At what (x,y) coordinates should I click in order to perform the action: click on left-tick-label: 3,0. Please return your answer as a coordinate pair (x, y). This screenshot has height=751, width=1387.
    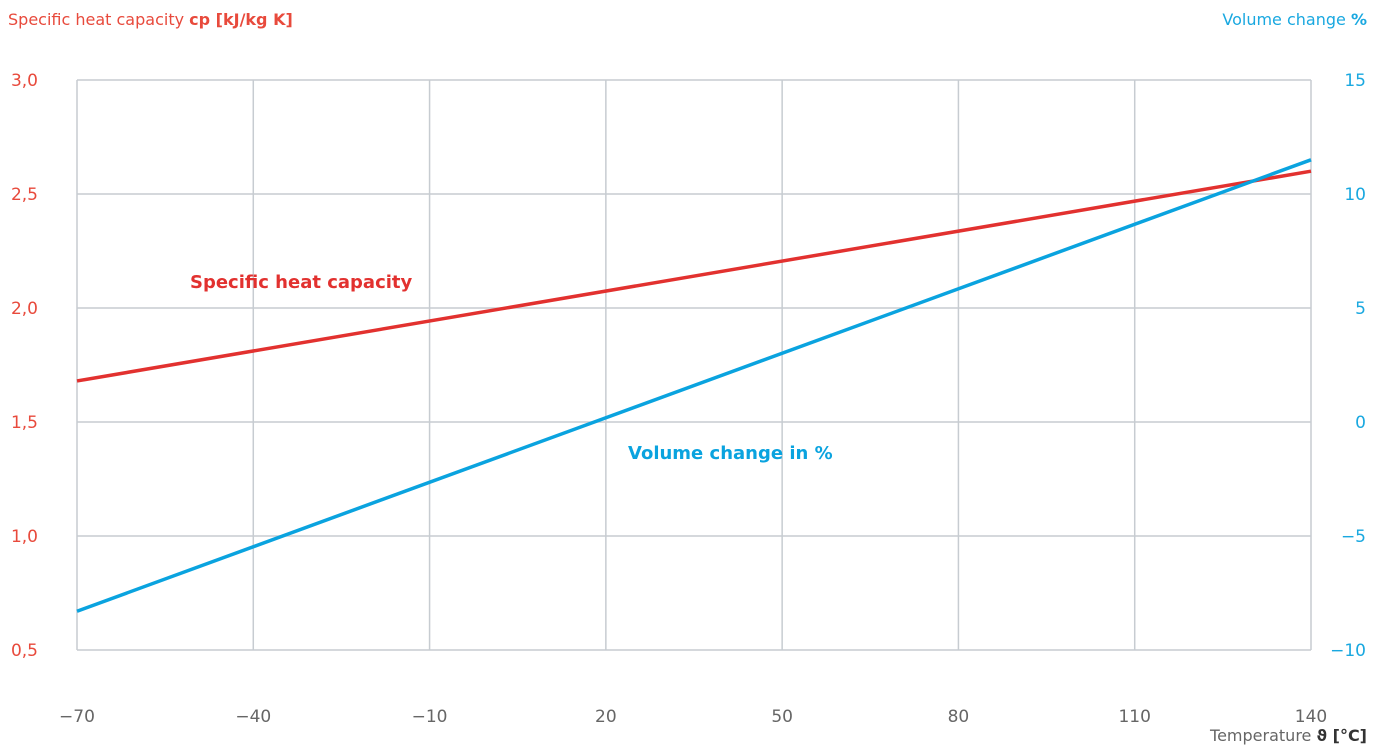
    Looking at the image, I should click on (24, 81).